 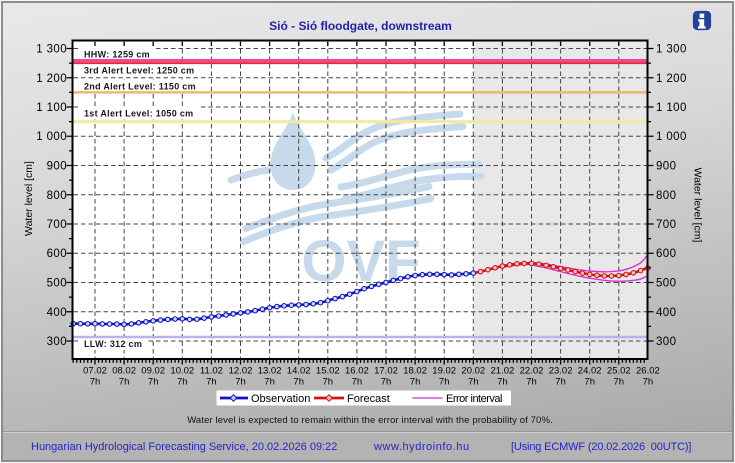 I want to click on svg-text: HHW: 1259 cm, so click(x=117, y=55).